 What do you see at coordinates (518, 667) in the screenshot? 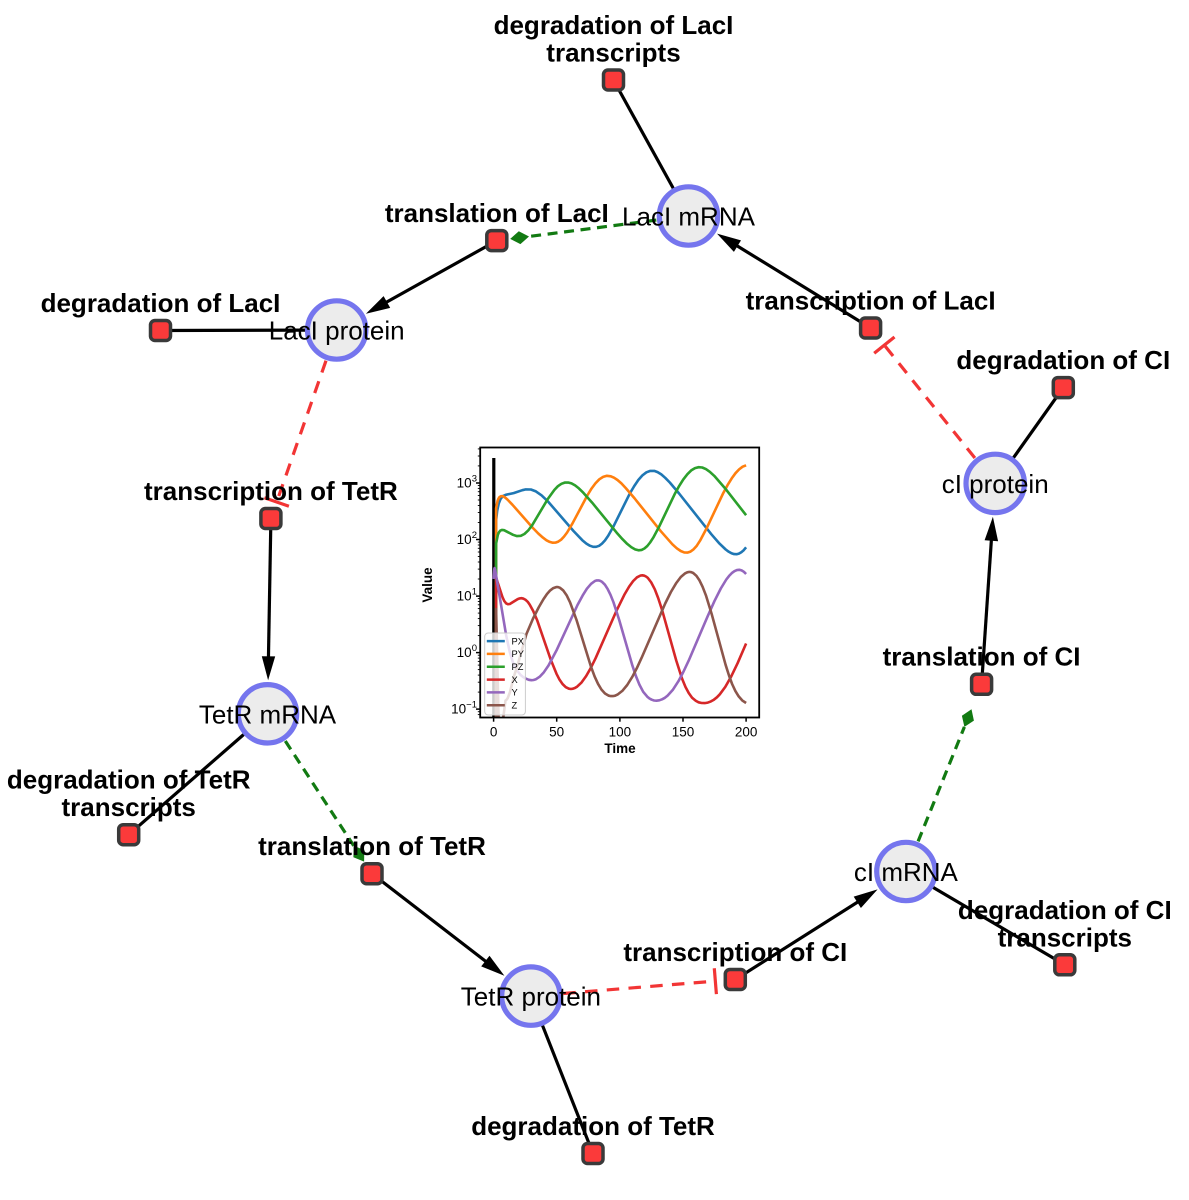
I see `svg-text: PZ` at bounding box center [518, 667].